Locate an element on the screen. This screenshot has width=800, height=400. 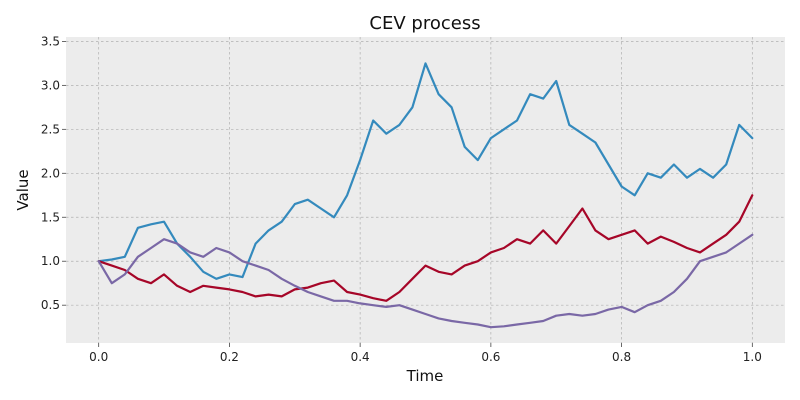
x-tick-label: 0.6 is located at coordinates (490, 357).